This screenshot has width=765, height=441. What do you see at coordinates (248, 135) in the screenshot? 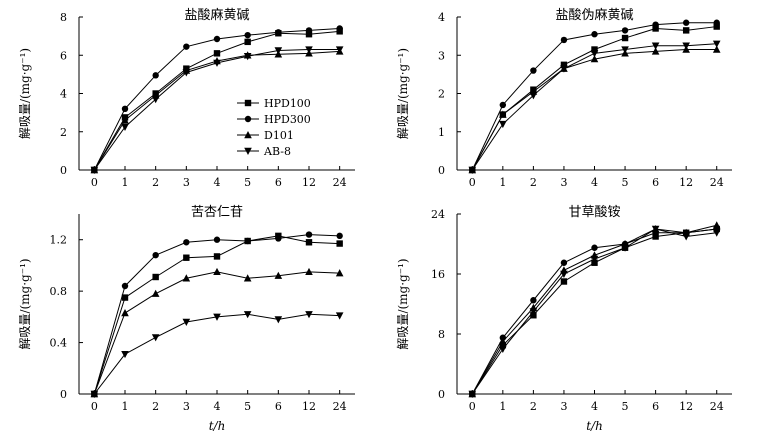
I see `legend-marker-d101` at bounding box center [248, 135].